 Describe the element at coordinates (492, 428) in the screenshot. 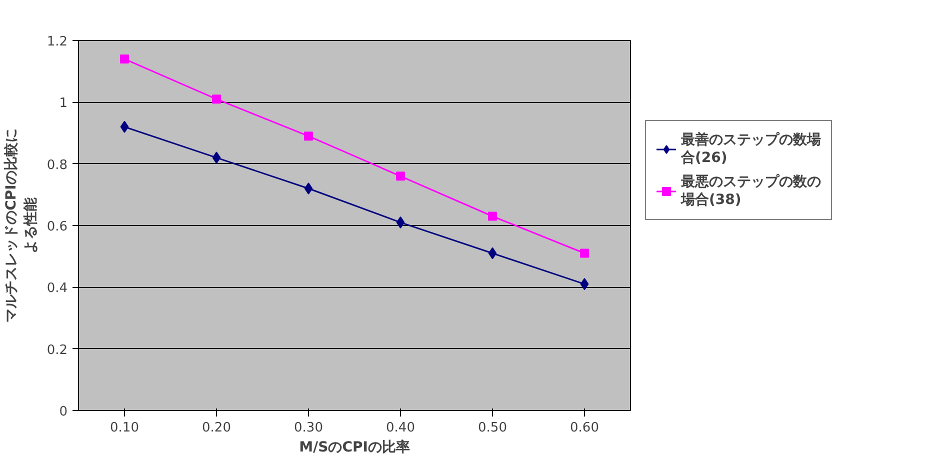

I see `x-tick-label: 0.50` at that location.